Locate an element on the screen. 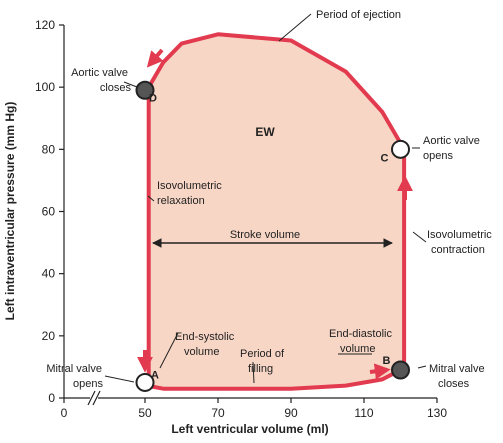  period-of-ejection-annotation: Period of ejection is located at coordinates (358, 15).